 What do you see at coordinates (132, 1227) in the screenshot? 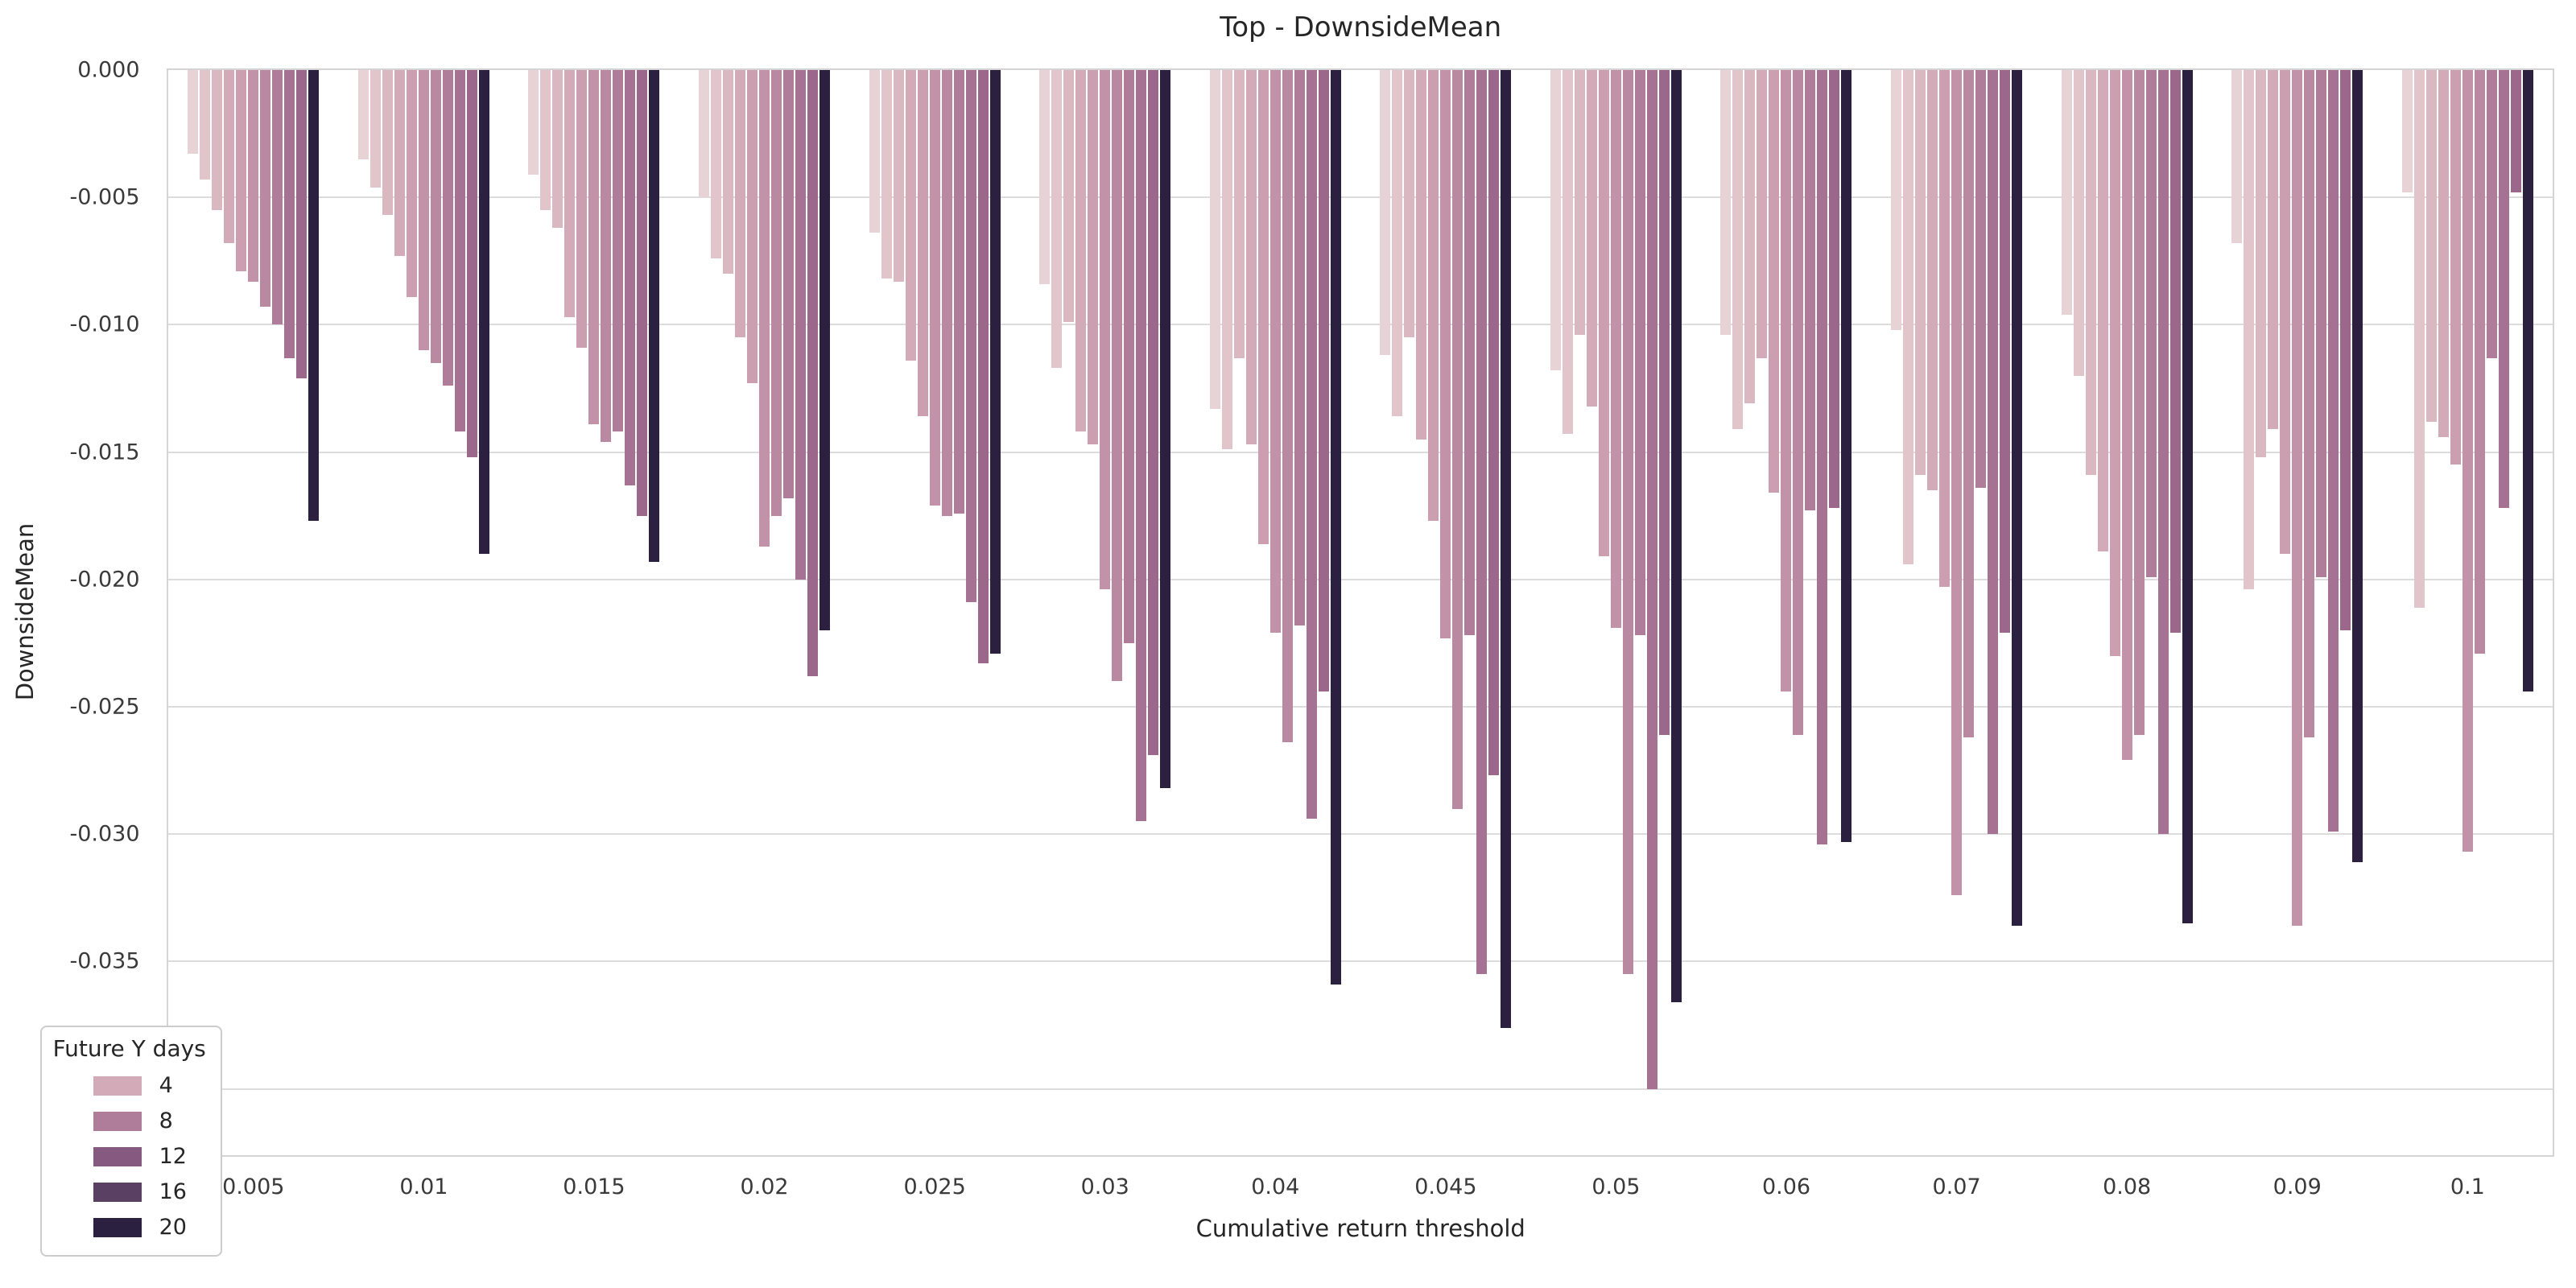
I see `legend-entry-20: 20` at bounding box center [132, 1227].